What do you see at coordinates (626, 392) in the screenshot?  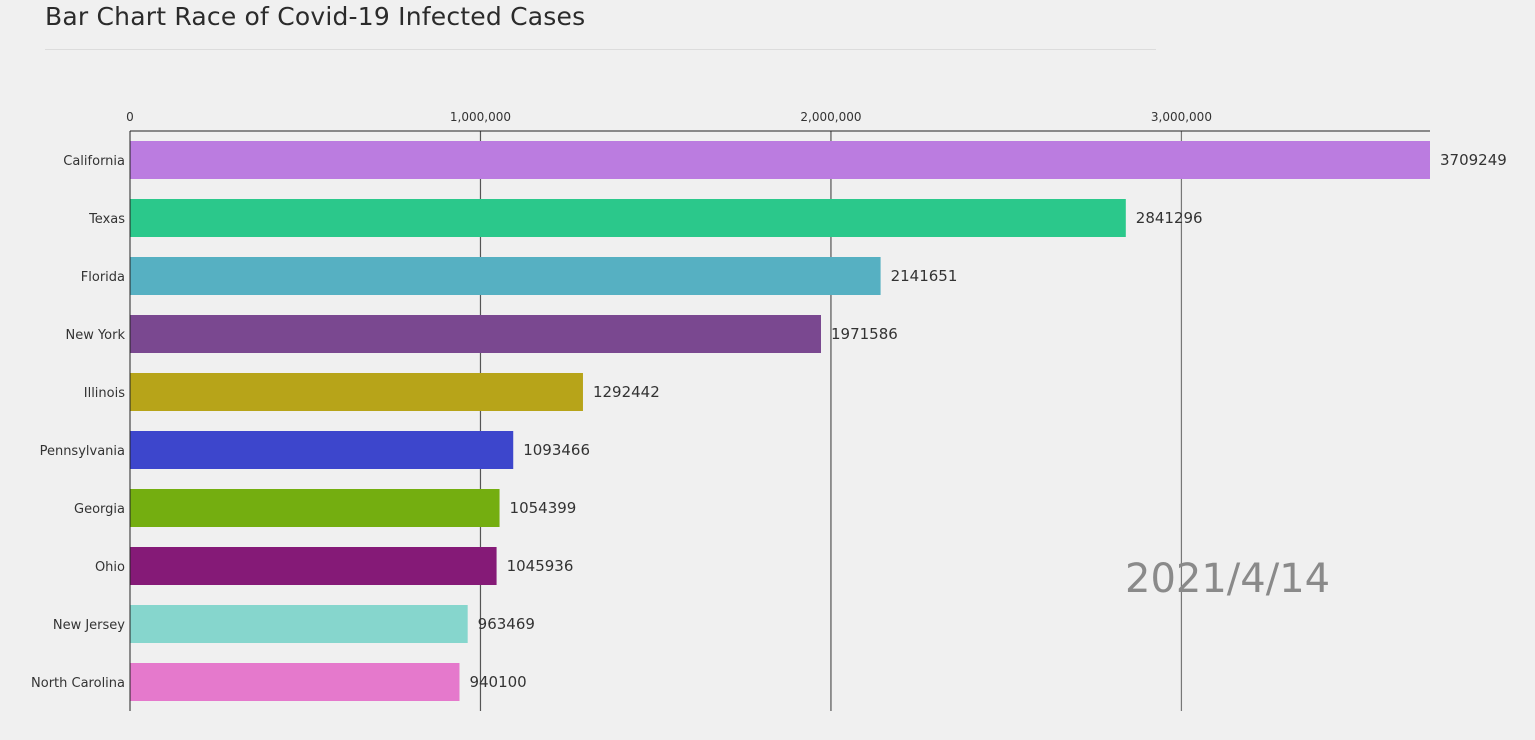 I see `value-label: 1292442` at bounding box center [626, 392].